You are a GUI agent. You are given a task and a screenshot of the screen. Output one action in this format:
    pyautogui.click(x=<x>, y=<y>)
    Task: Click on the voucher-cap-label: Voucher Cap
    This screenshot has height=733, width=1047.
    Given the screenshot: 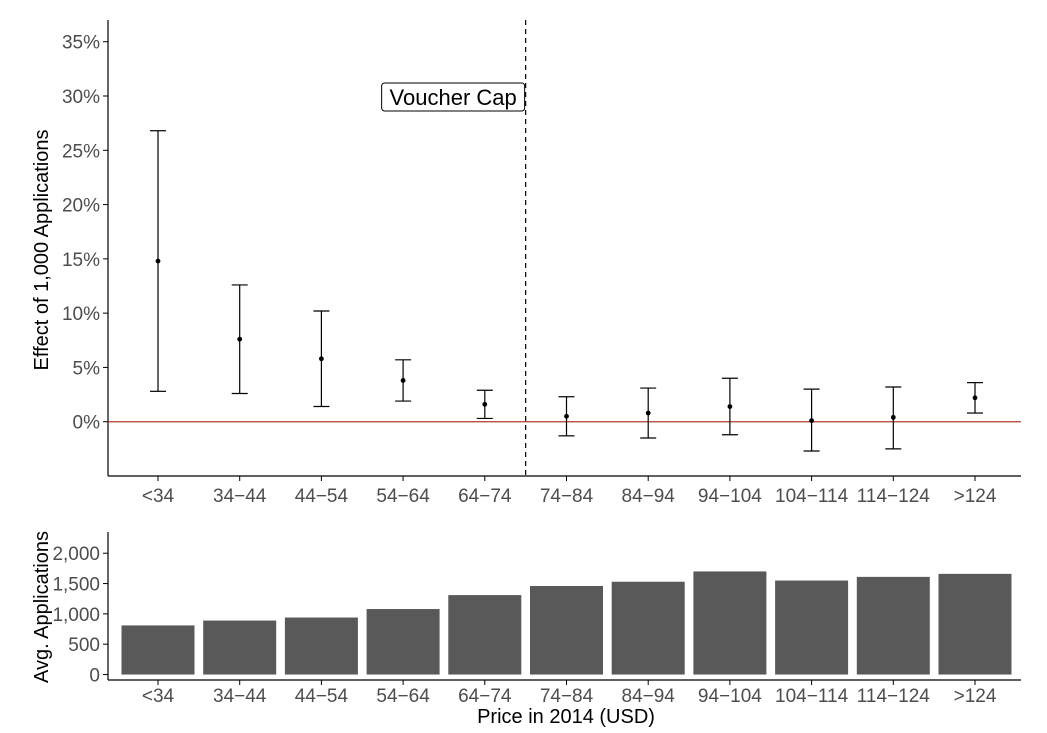 What is the action you would take?
    pyautogui.click(x=453, y=97)
    